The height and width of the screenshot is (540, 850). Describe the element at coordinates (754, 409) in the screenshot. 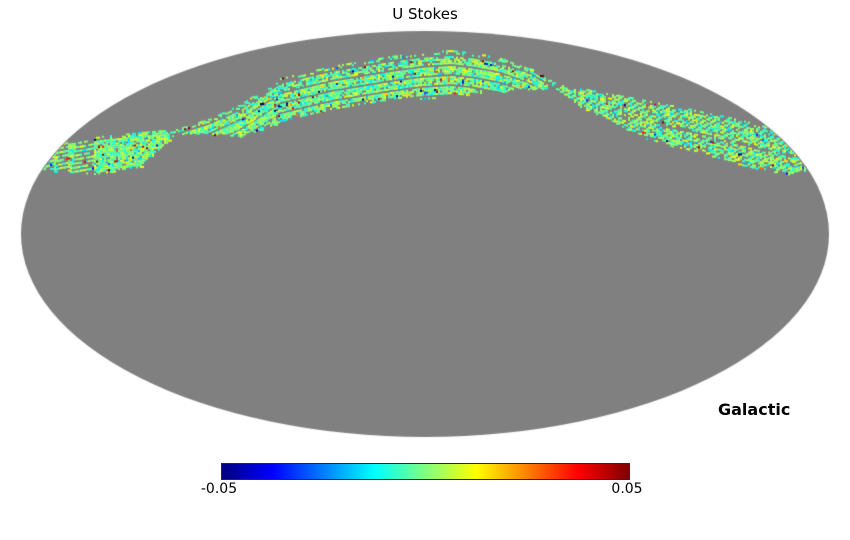

I see `coordinate-system-label: Galactic` at that location.